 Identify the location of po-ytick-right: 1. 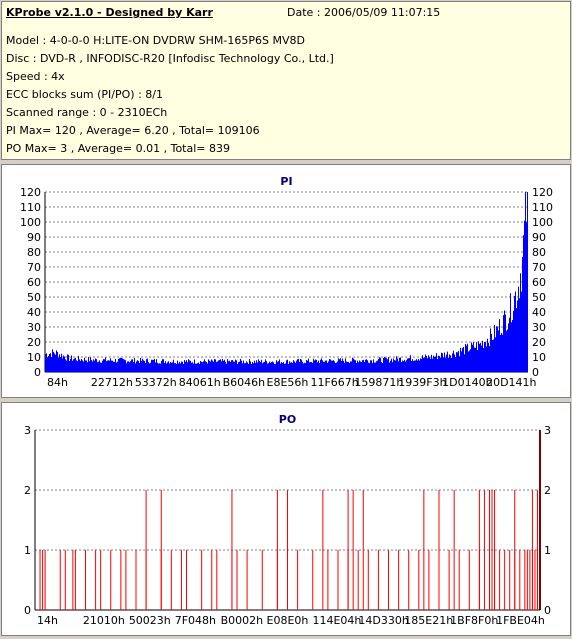
(547, 550).